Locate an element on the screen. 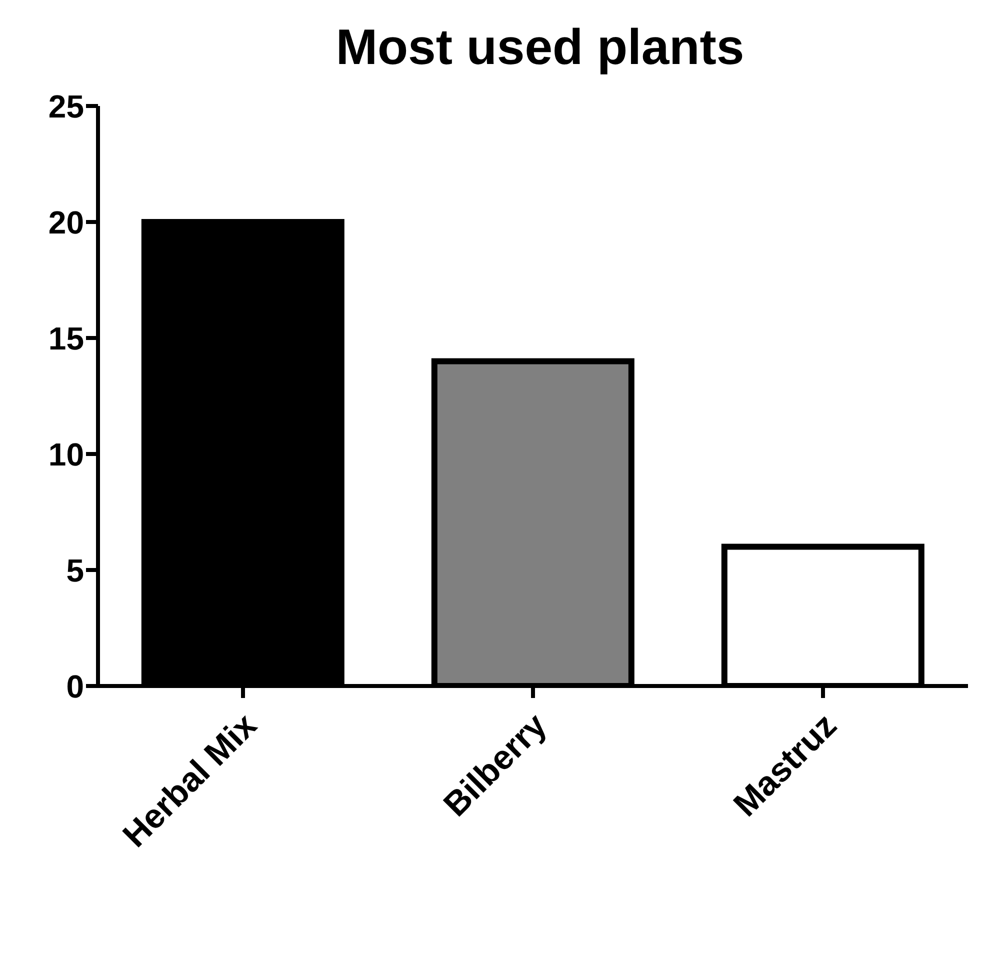 This screenshot has width=1000, height=957. chart-title: Most used plants is located at coordinates (540, 47).